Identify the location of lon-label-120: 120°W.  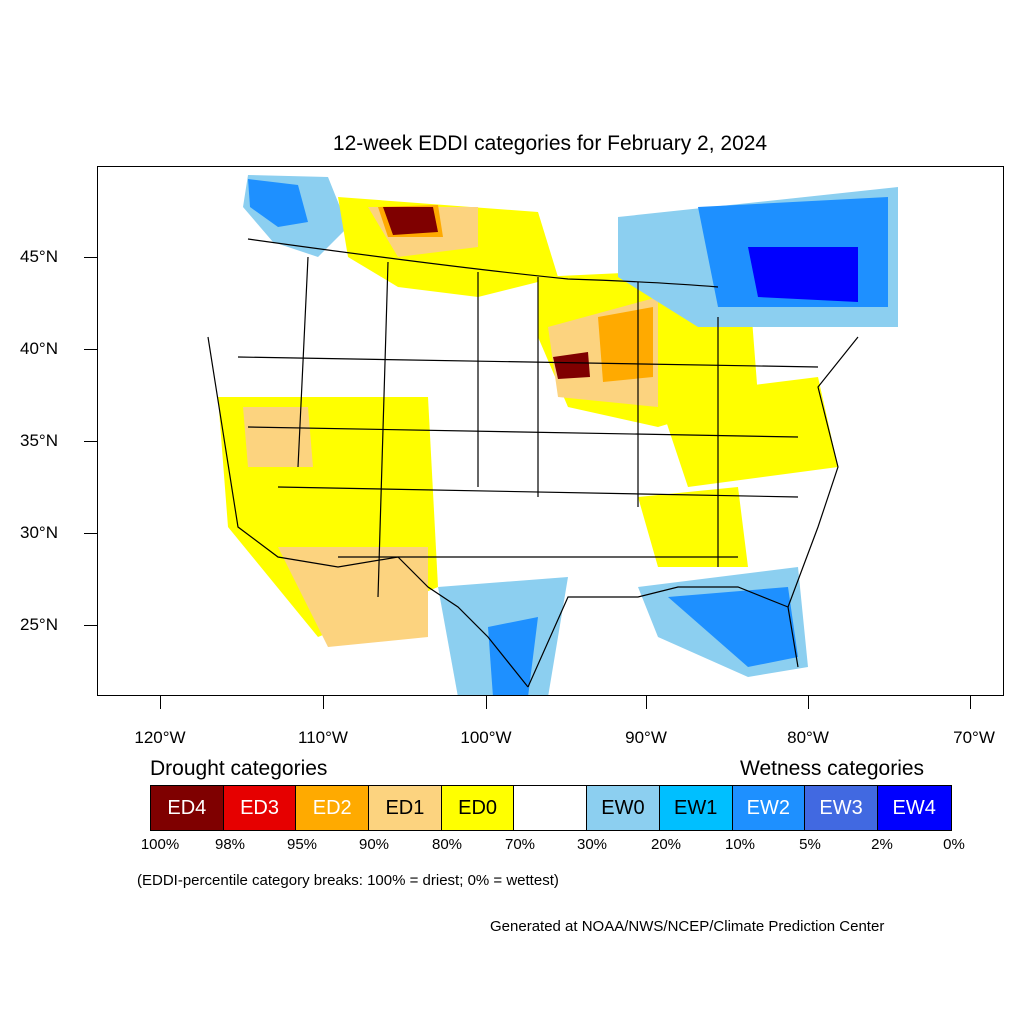
(160, 737).